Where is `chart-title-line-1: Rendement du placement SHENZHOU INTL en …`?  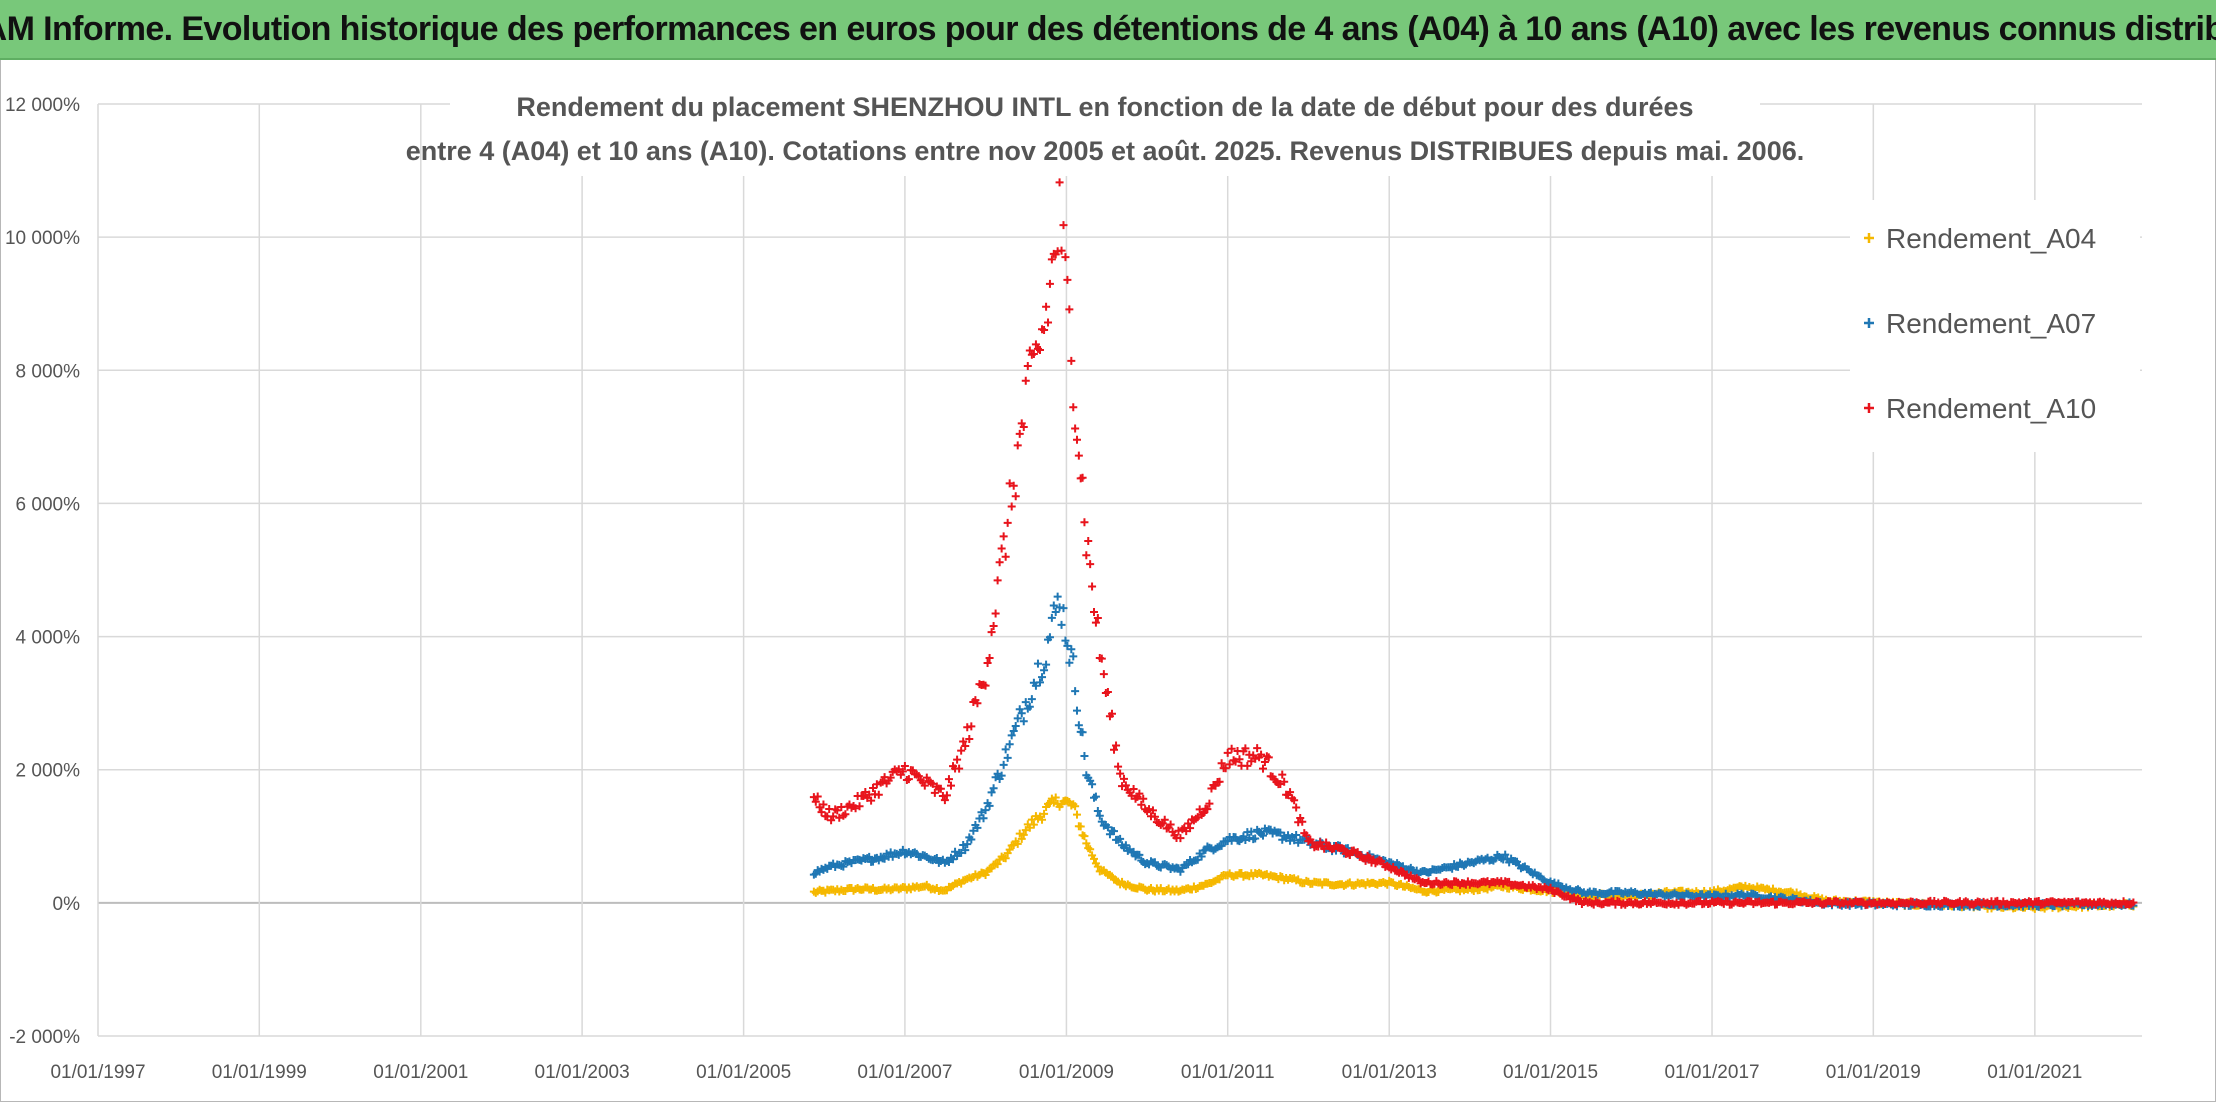
chart-title-line-1: Rendement du placement SHENZHOU INTL en … is located at coordinates (1104, 107).